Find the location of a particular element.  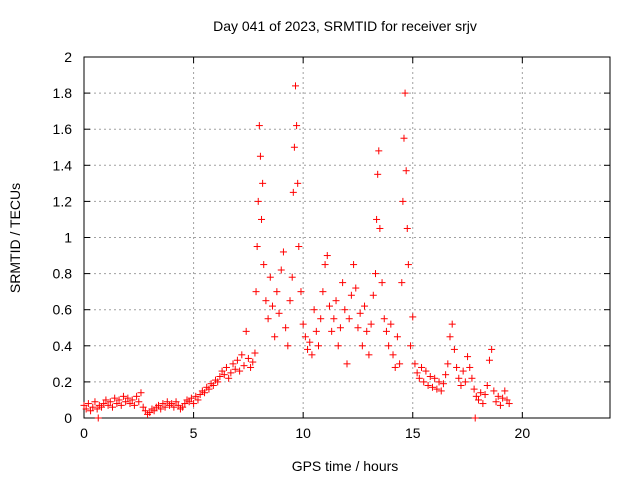

y-tick-label: 0.4 is located at coordinates (63, 346).